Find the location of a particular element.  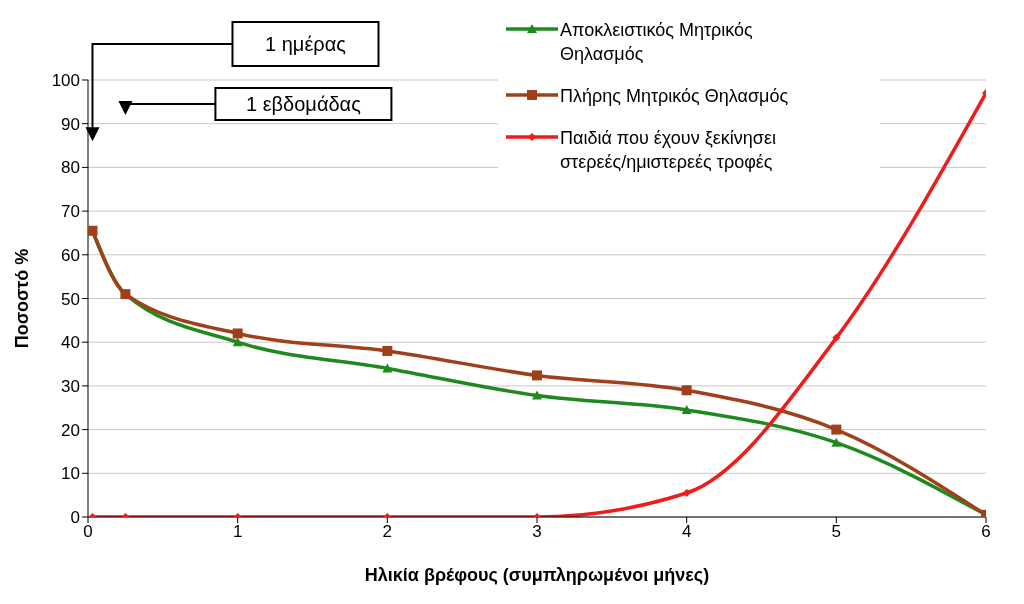

x-tick-label: 4 is located at coordinates (686, 532).